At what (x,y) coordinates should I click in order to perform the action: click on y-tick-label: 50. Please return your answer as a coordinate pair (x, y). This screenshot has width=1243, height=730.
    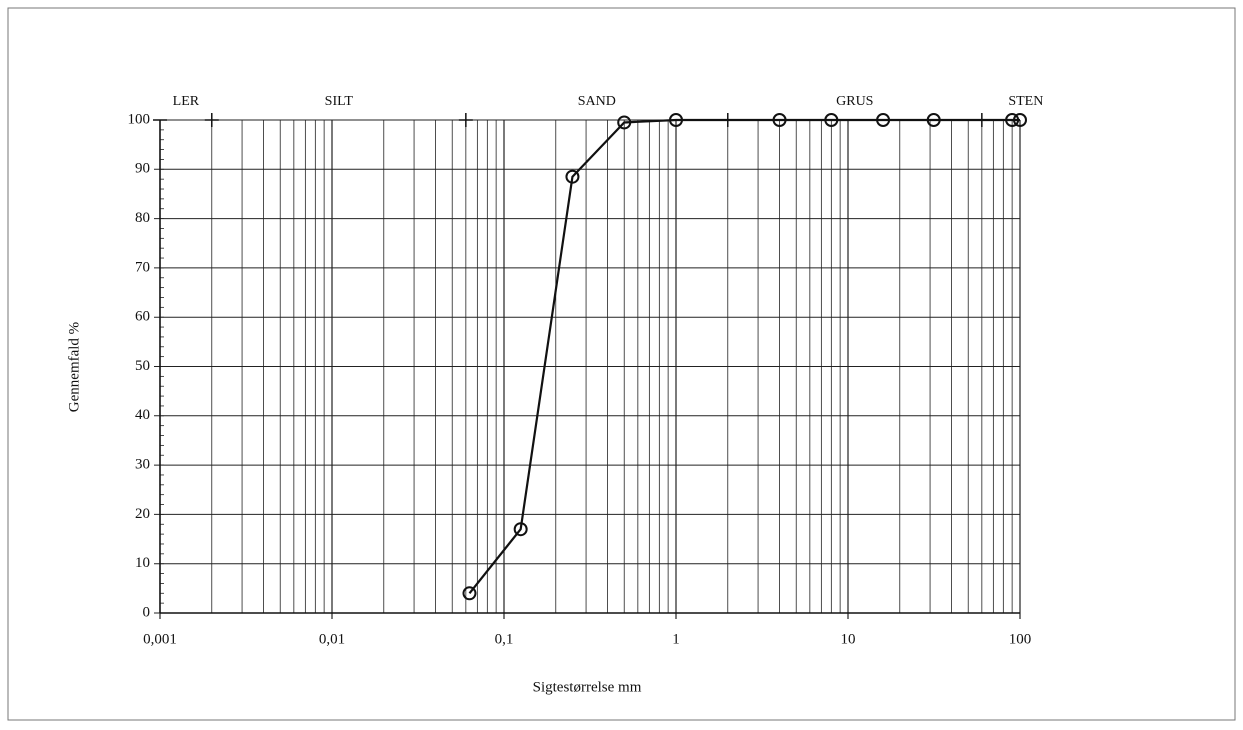
    Looking at the image, I should click on (142, 366).